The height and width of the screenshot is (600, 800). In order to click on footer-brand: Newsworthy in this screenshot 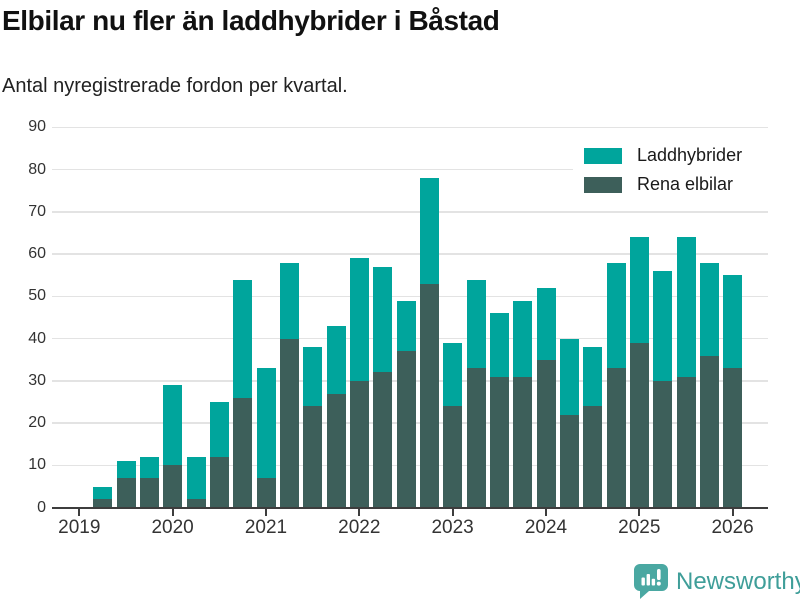, I will do `click(717, 581)`.